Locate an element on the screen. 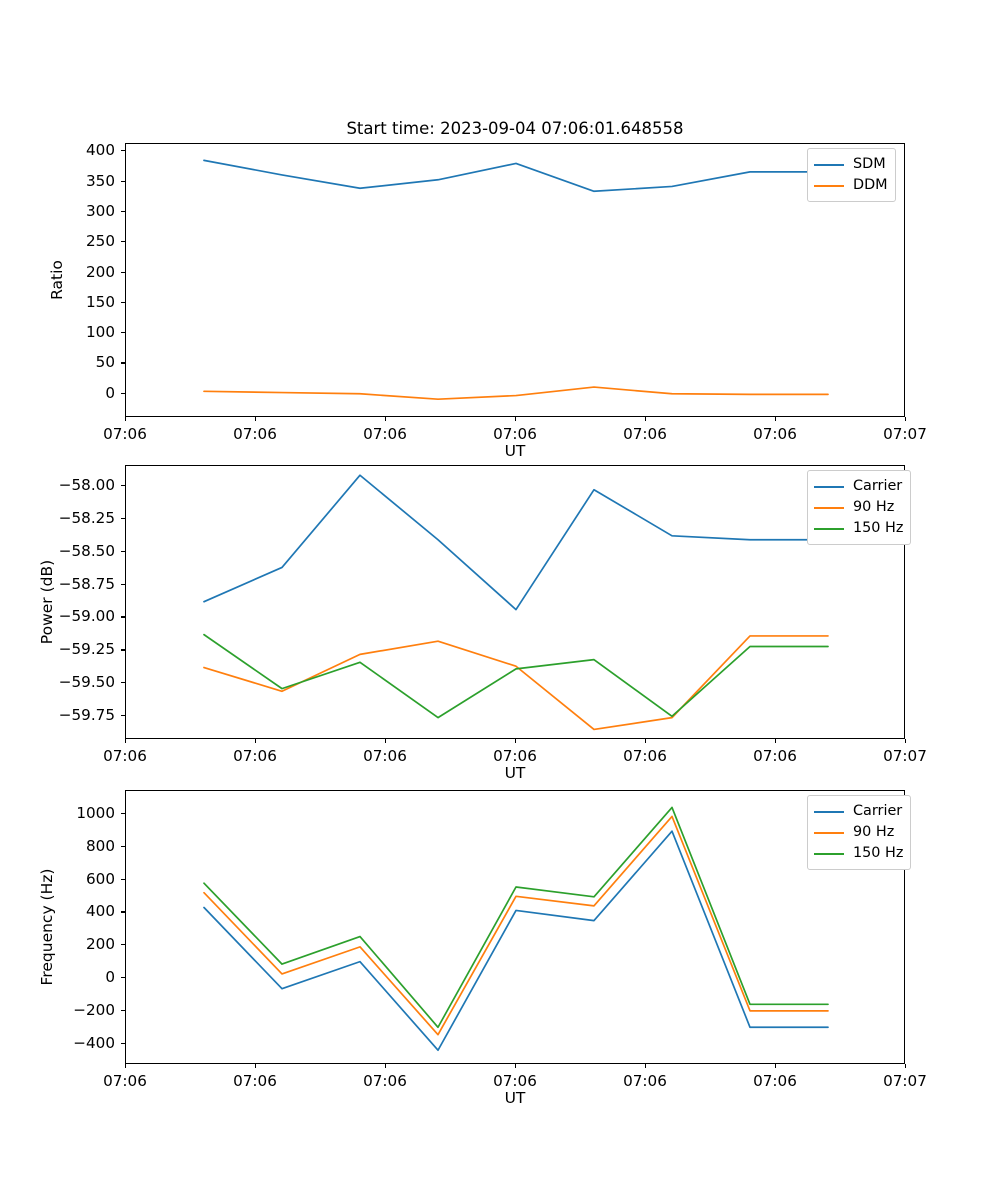 This screenshot has width=1000, height=1200. lines-frequency is located at coordinates (516, 929).